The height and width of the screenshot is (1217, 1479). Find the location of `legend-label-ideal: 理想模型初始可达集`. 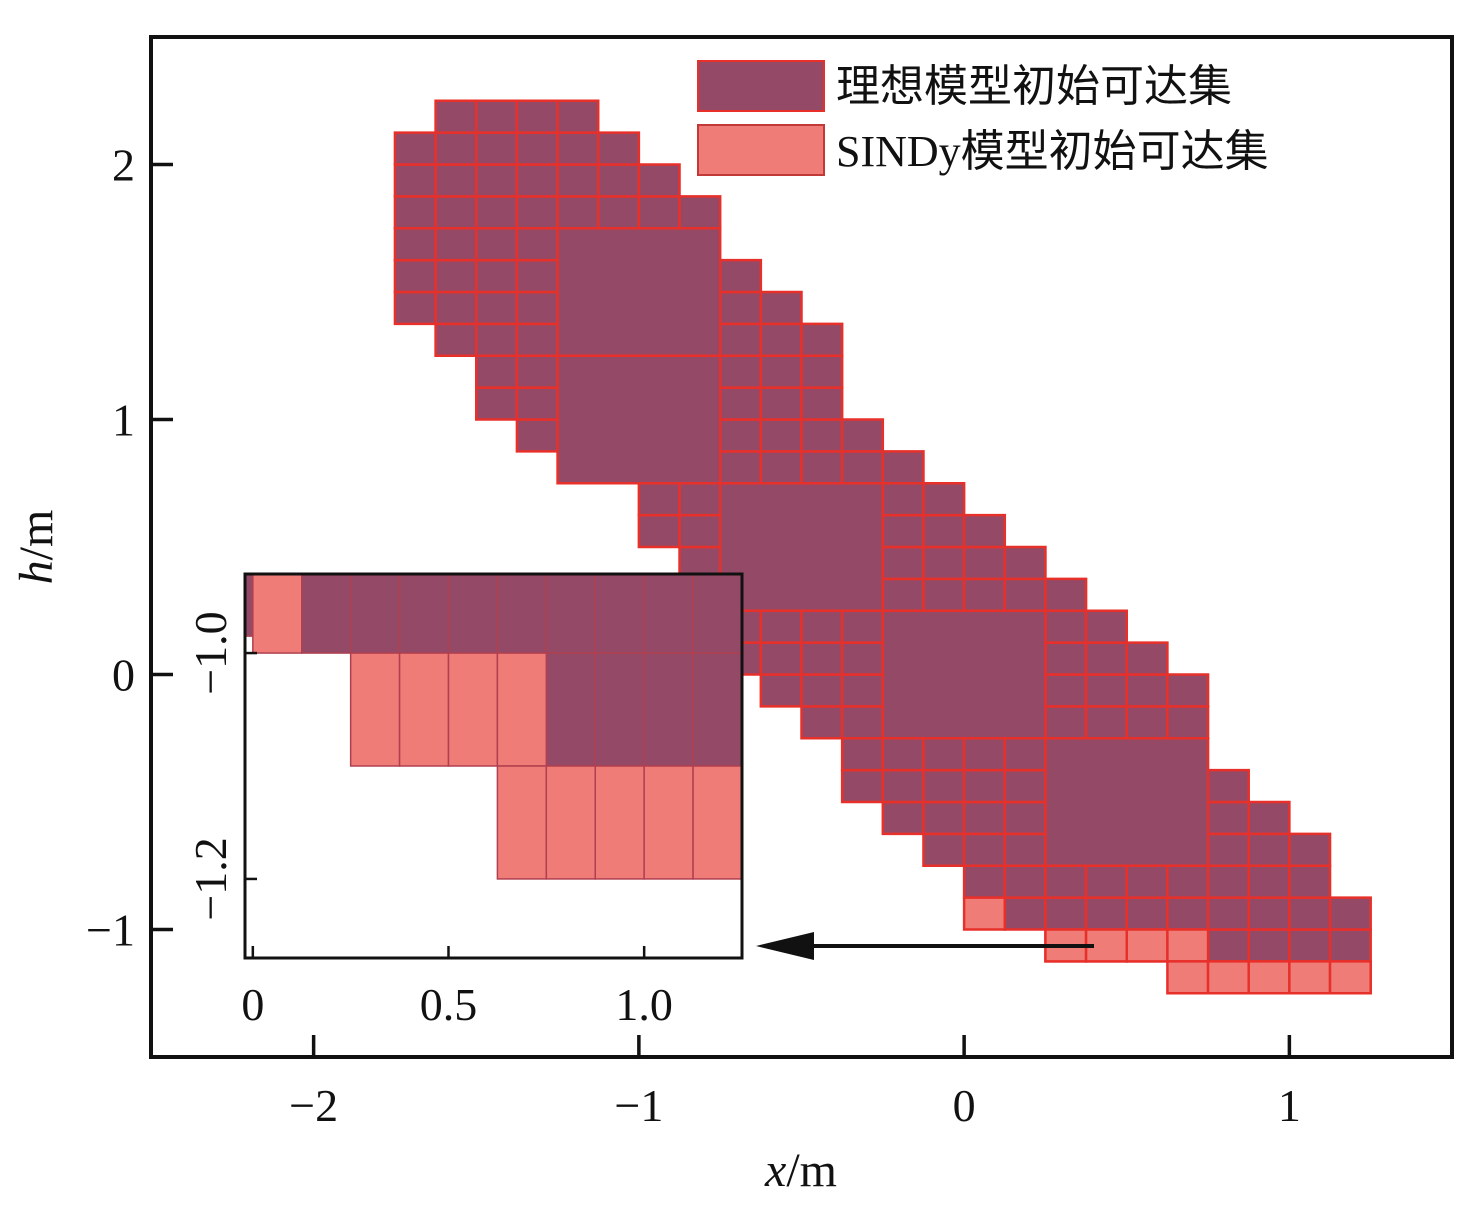

legend-label-ideal: 理想模型初始可达集 is located at coordinates (1034, 86).